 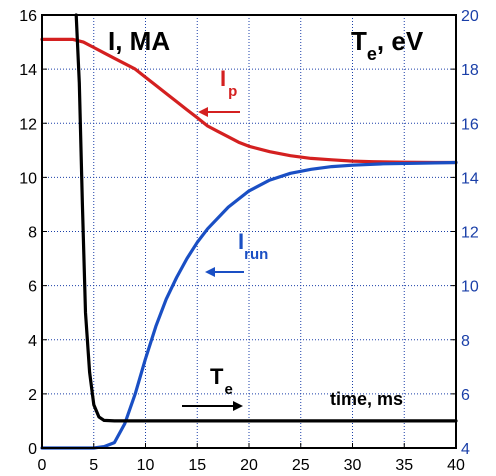 What do you see at coordinates (28, 178) in the screenshot?
I see `y-left-tick-label: 10` at bounding box center [28, 178].